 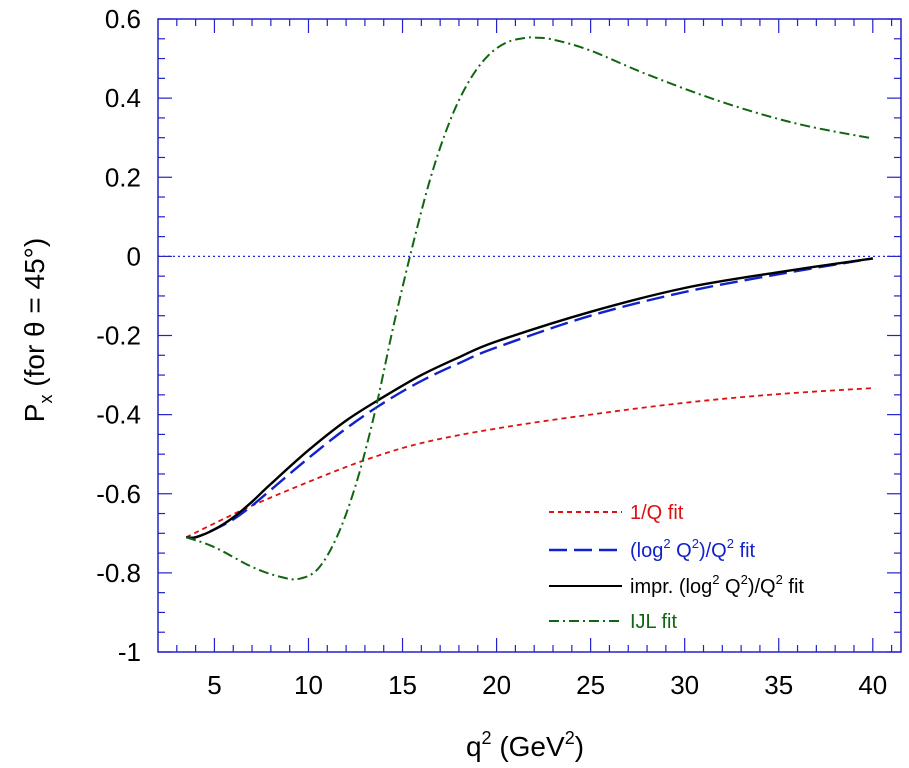 What do you see at coordinates (37, 330) in the screenshot?
I see `y-axis-title: Px (for θ = 45°)` at bounding box center [37, 330].